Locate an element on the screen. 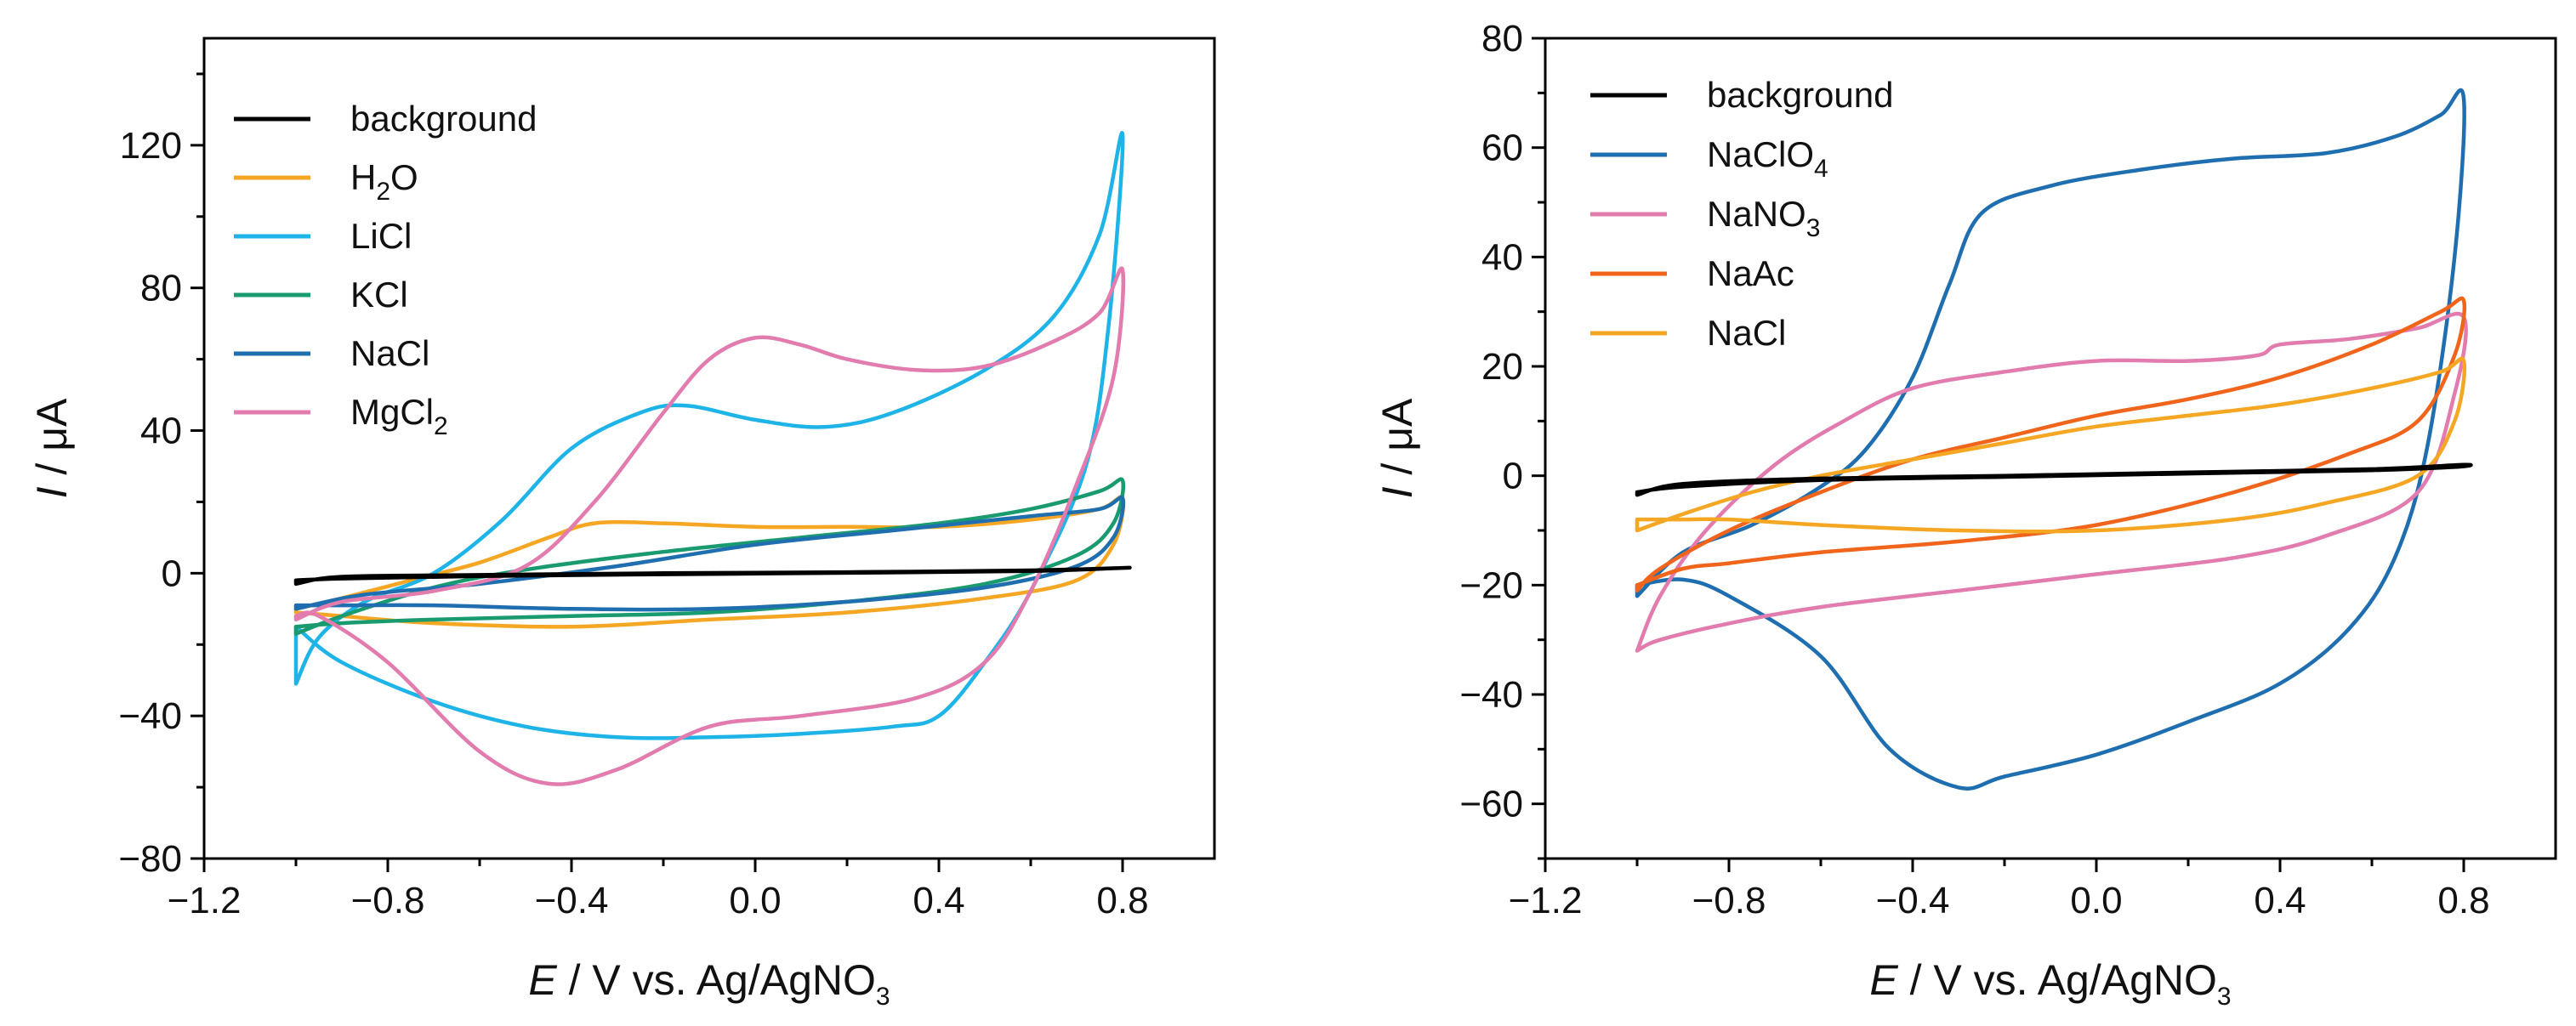 The height and width of the screenshot is (1026, 2576). legend-label-subscript: 3 is located at coordinates (1813, 228).